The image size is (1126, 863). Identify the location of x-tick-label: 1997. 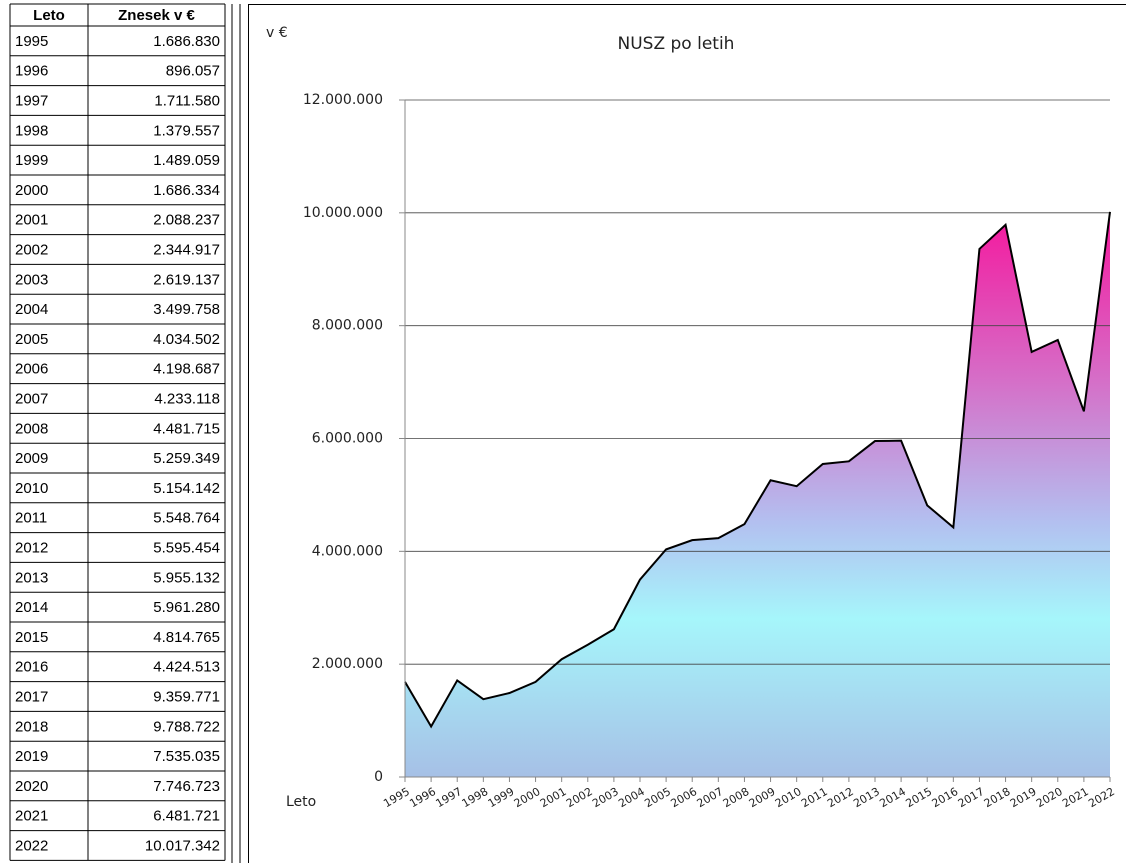
(448, 797).